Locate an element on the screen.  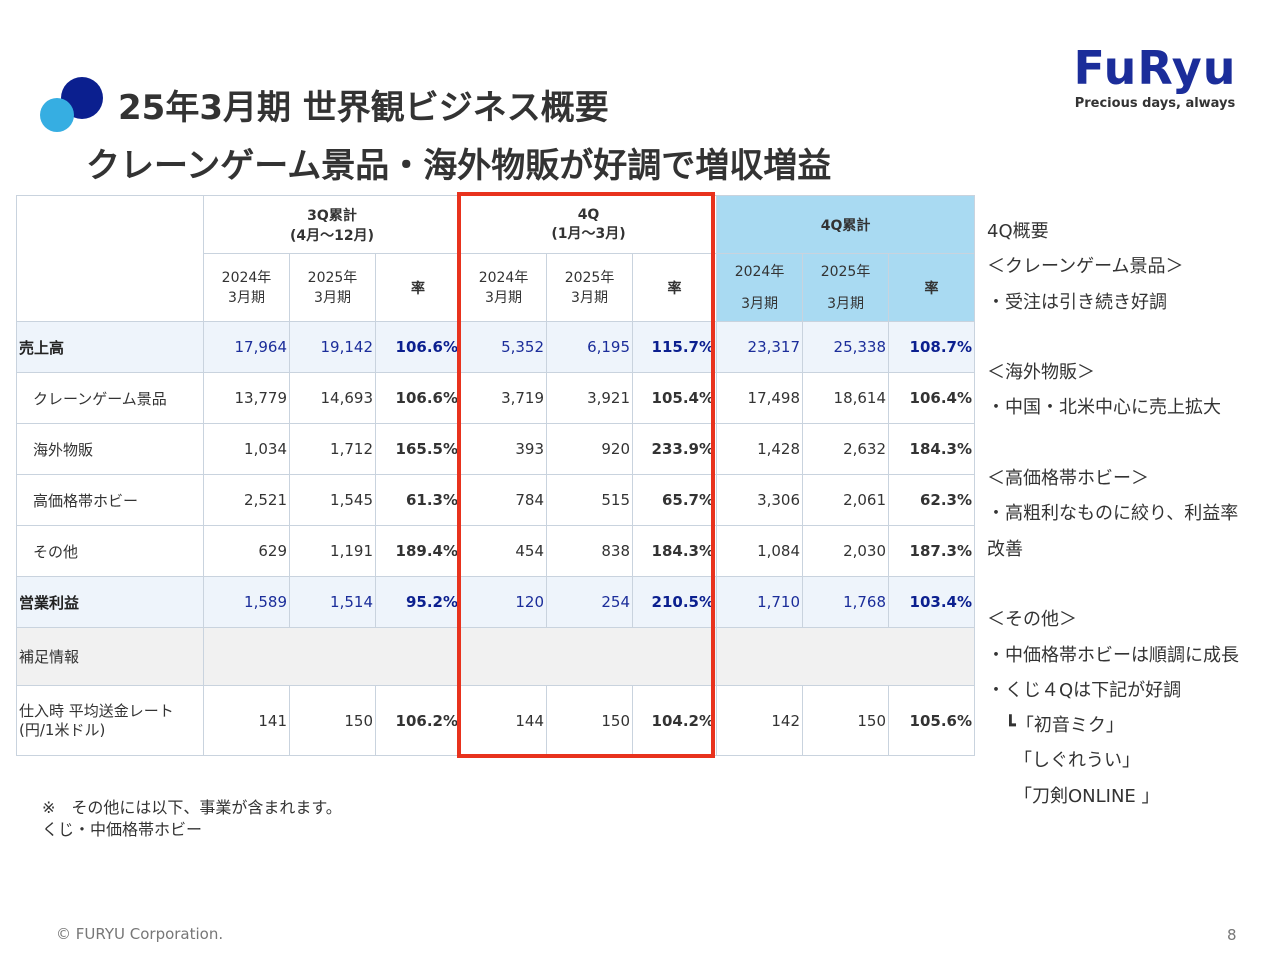
cell: 6,195 is located at coordinates (590, 347).